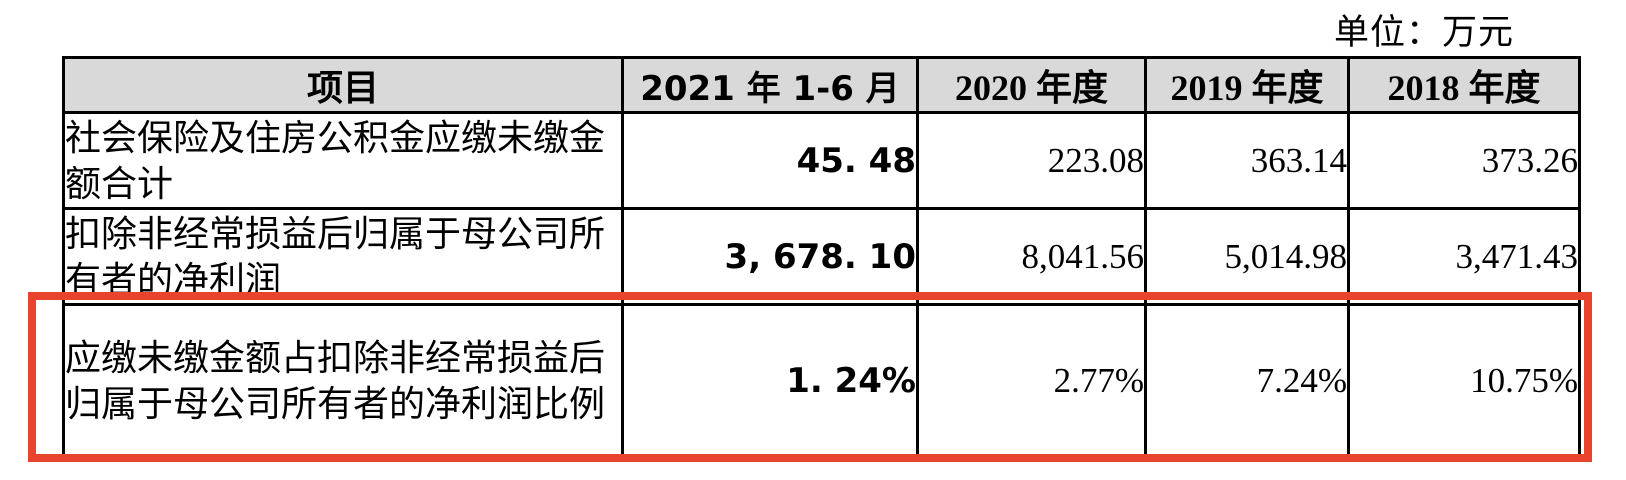 The height and width of the screenshot is (480, 1626). I want to click on column-header-2021h1: 2021 年 1-6 月, so click(770, 85).